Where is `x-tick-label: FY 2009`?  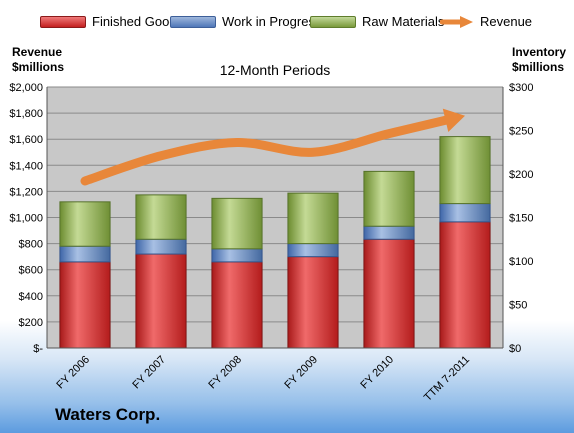 x-tick-label: FY 2009 is located at coordinates (301, 373).